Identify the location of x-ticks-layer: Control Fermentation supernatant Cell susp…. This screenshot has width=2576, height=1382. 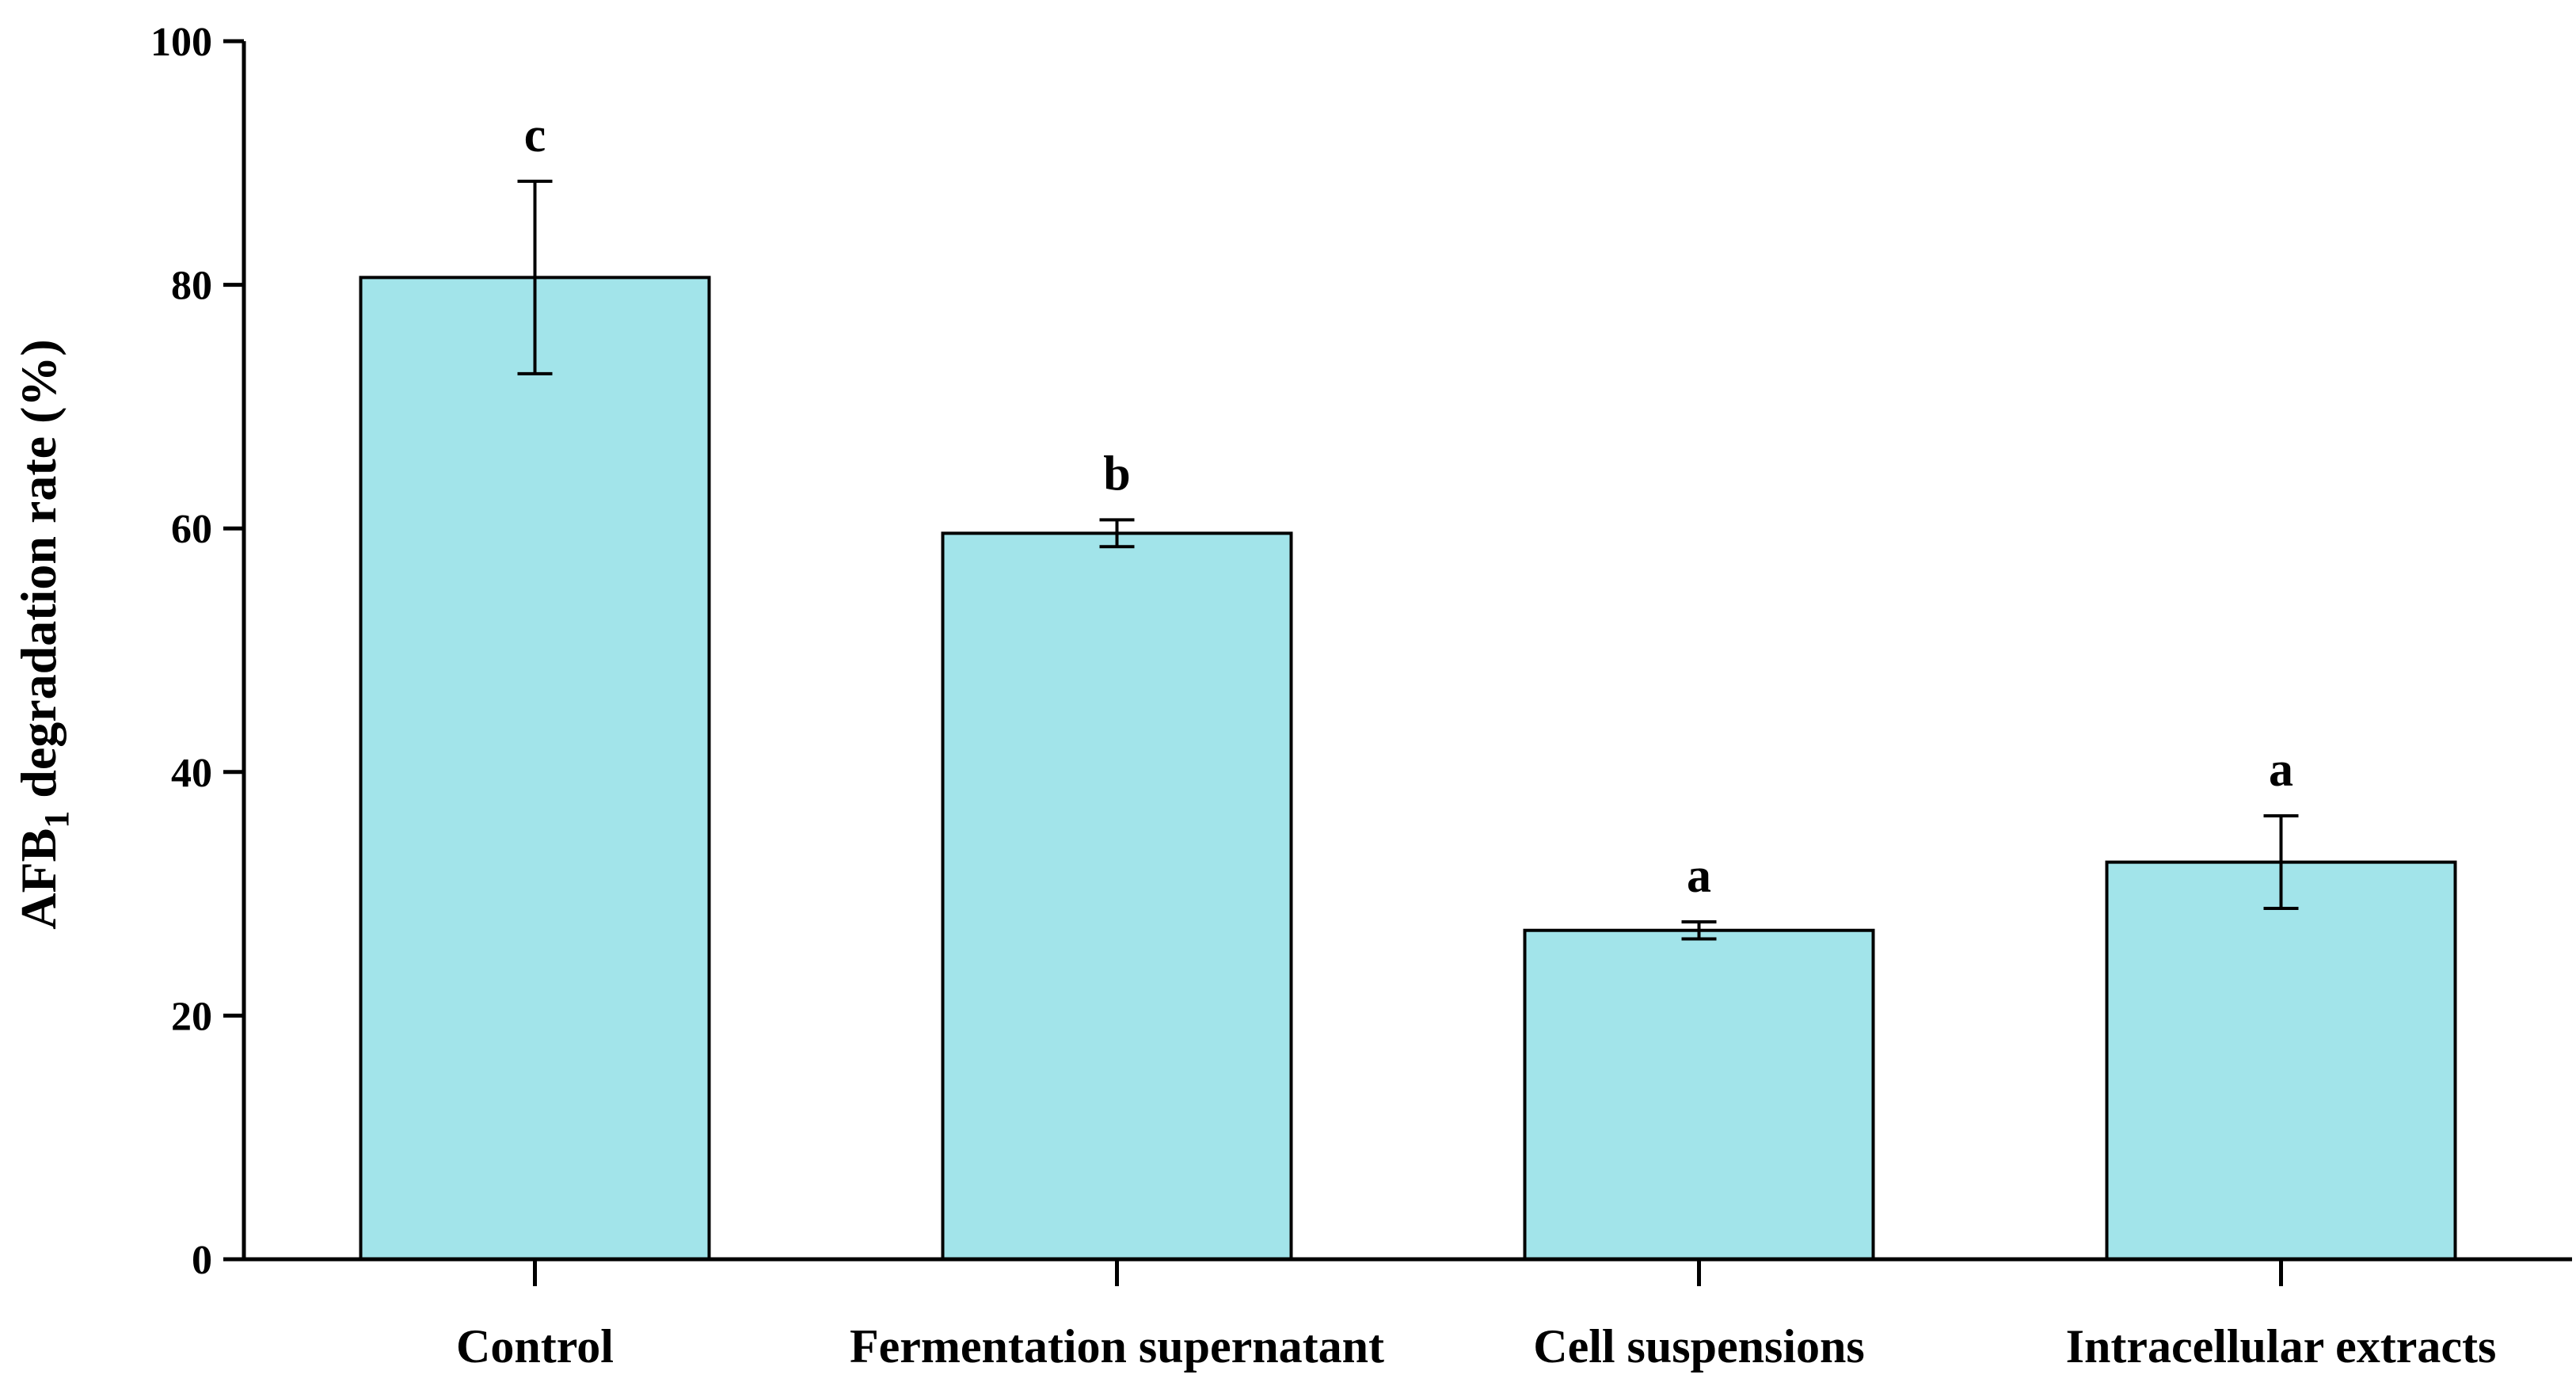
(1476, 1316).